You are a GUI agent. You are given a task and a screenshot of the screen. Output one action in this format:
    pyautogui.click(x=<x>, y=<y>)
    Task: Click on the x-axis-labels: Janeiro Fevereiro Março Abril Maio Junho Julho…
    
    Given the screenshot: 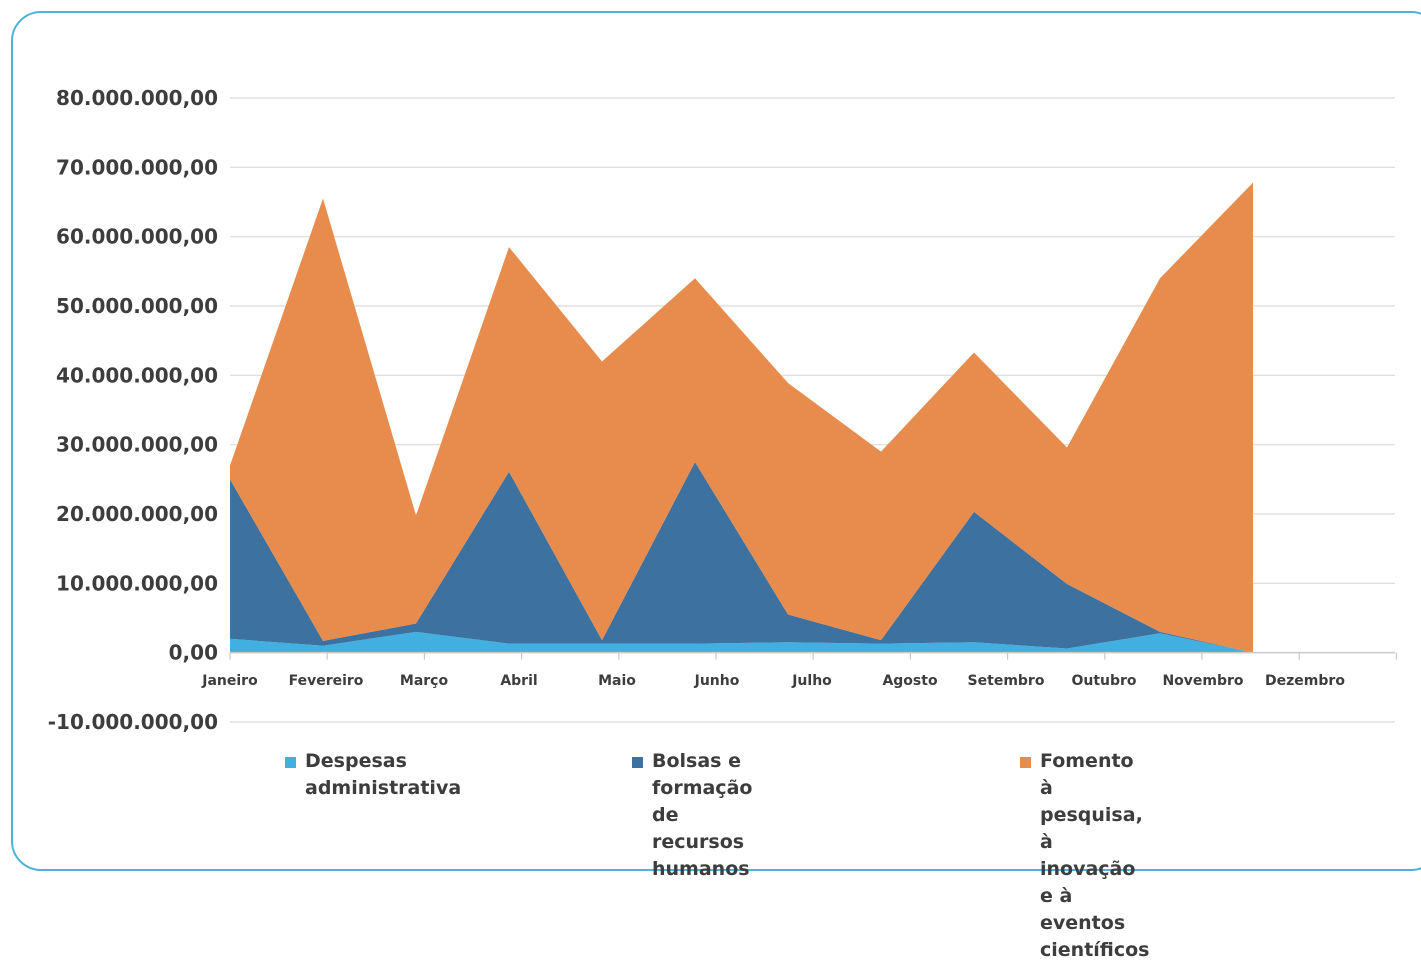 What is the action you would take?
    pyautogui.click(x=773, y=681)
    